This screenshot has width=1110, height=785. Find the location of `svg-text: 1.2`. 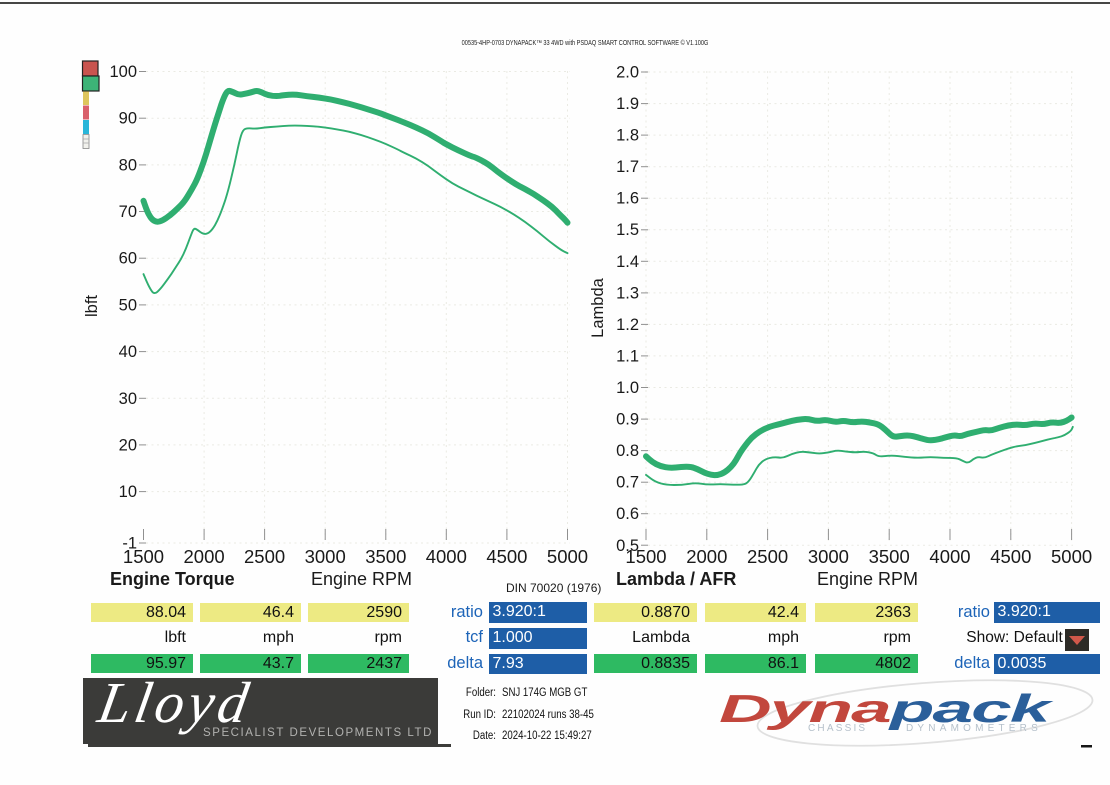

svg-text: 1.2 is located at coordinates (627, 325).